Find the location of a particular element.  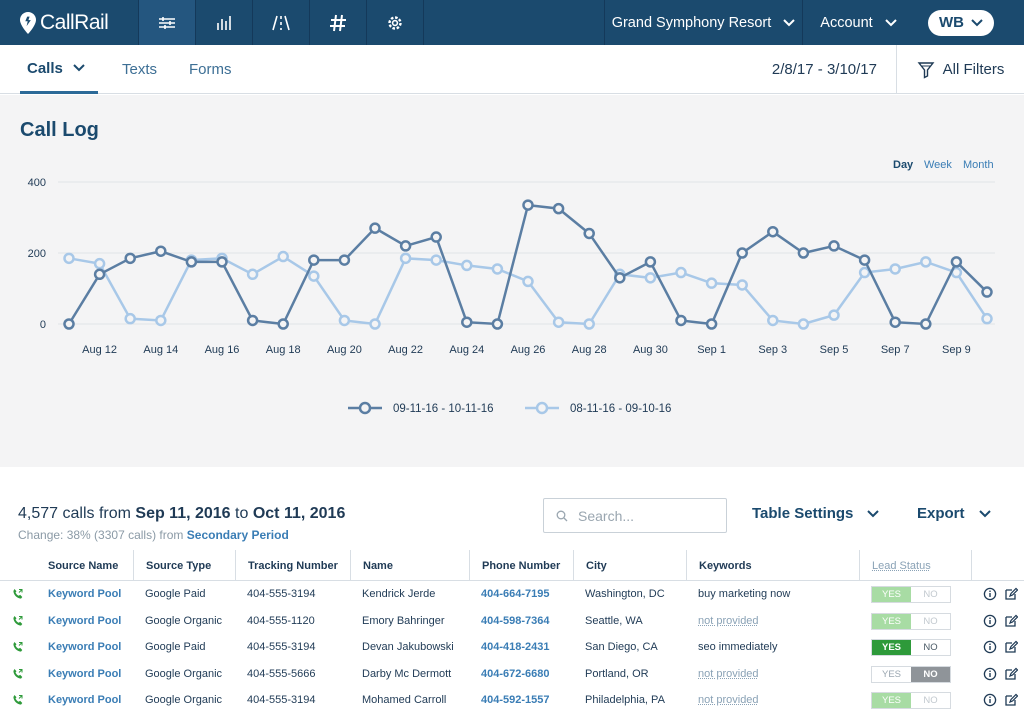

search-box is located at coordinates (635, 515).